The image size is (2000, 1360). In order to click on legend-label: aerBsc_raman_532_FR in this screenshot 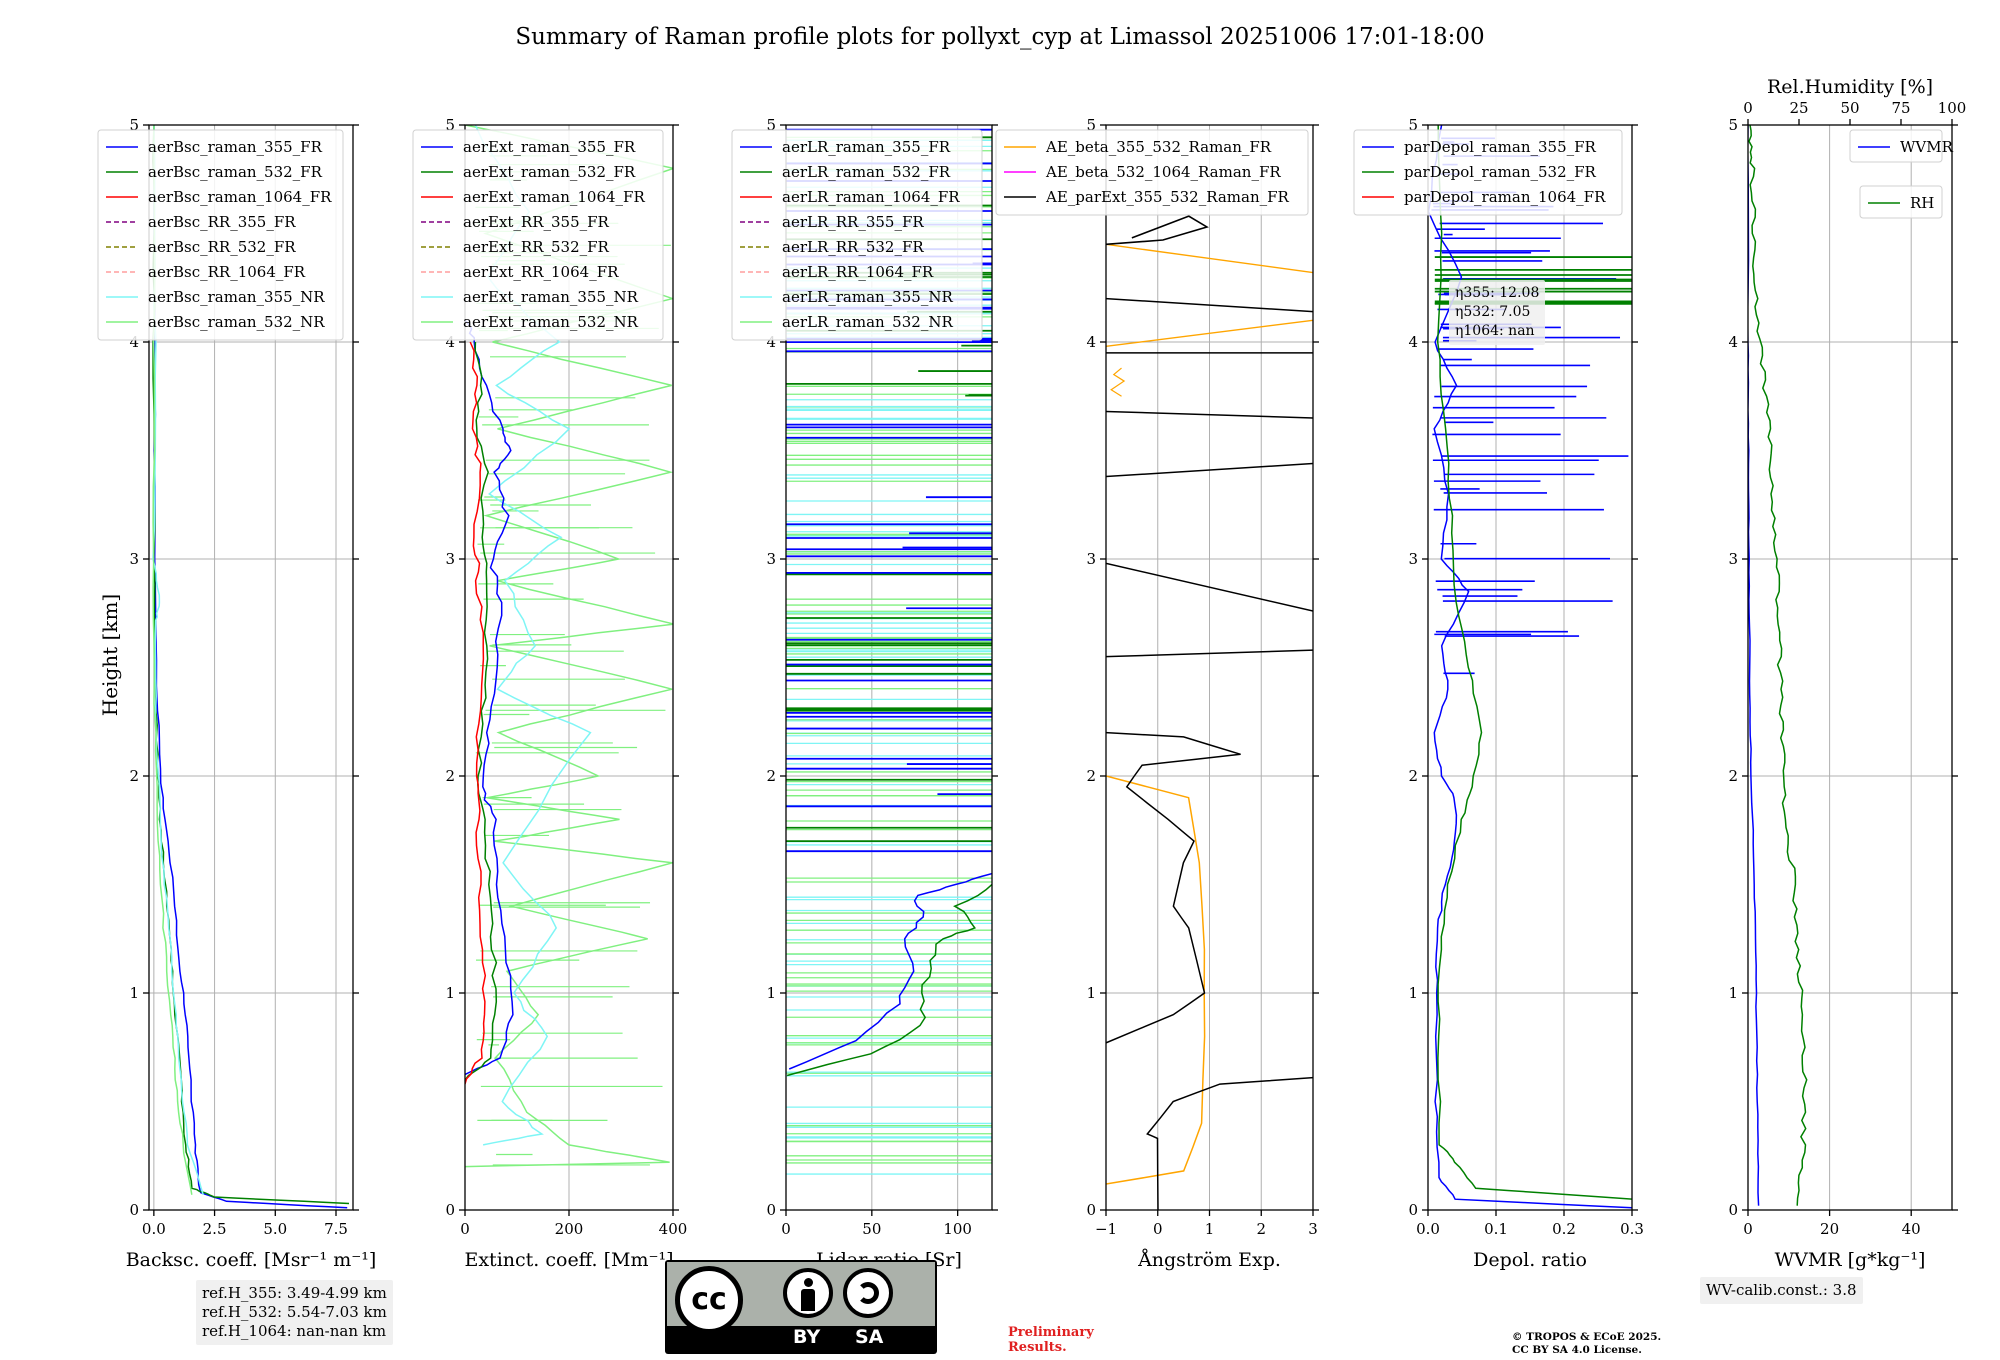, I will do `click(235, 172)`.